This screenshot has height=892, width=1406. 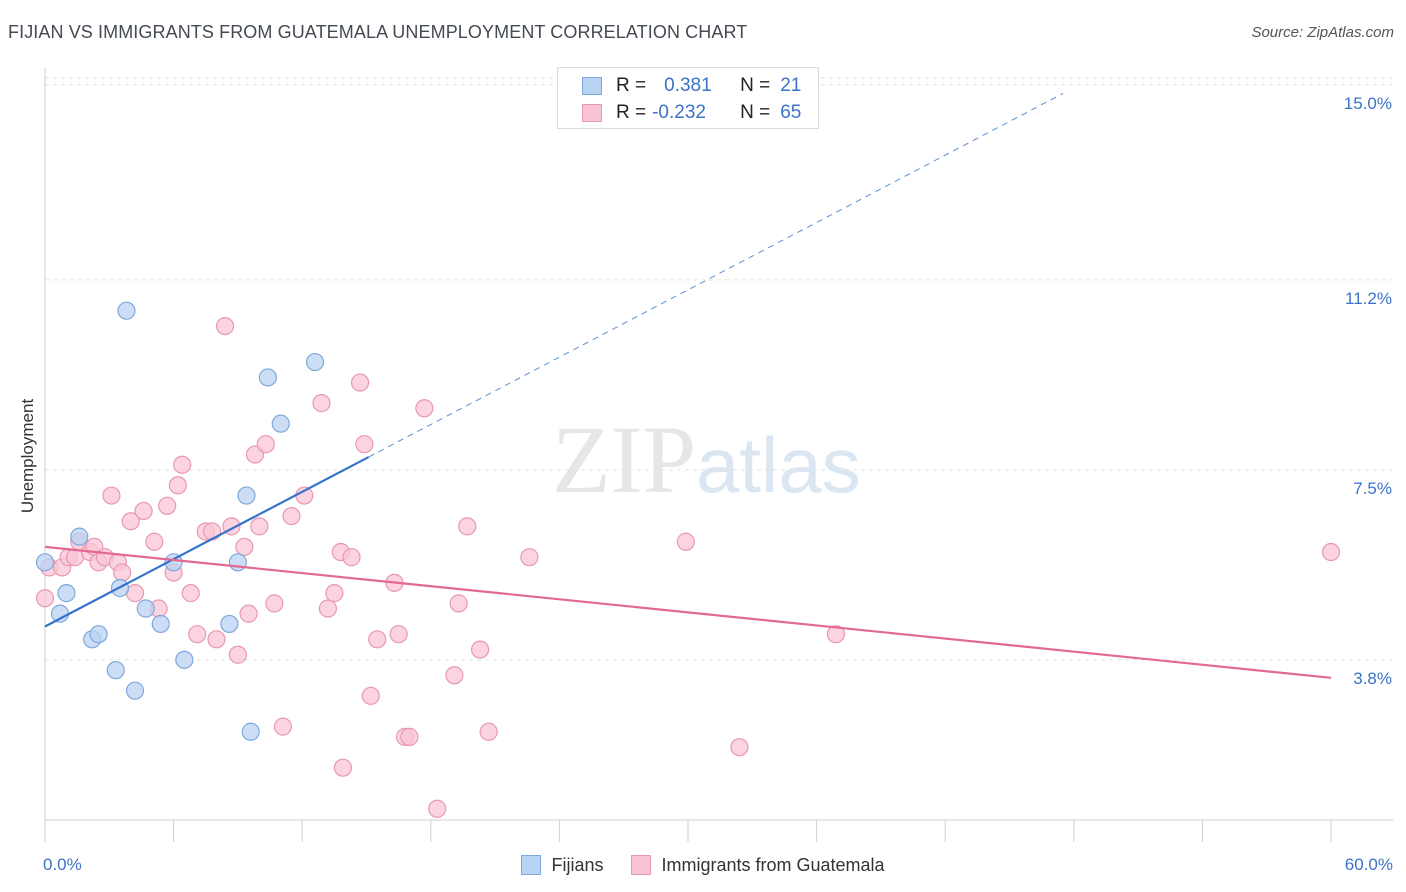 What do you see at coordinates (577, 864) in the screenshot?
I see `series-label-fijians: Fijians` at bounding box center [577, 864].